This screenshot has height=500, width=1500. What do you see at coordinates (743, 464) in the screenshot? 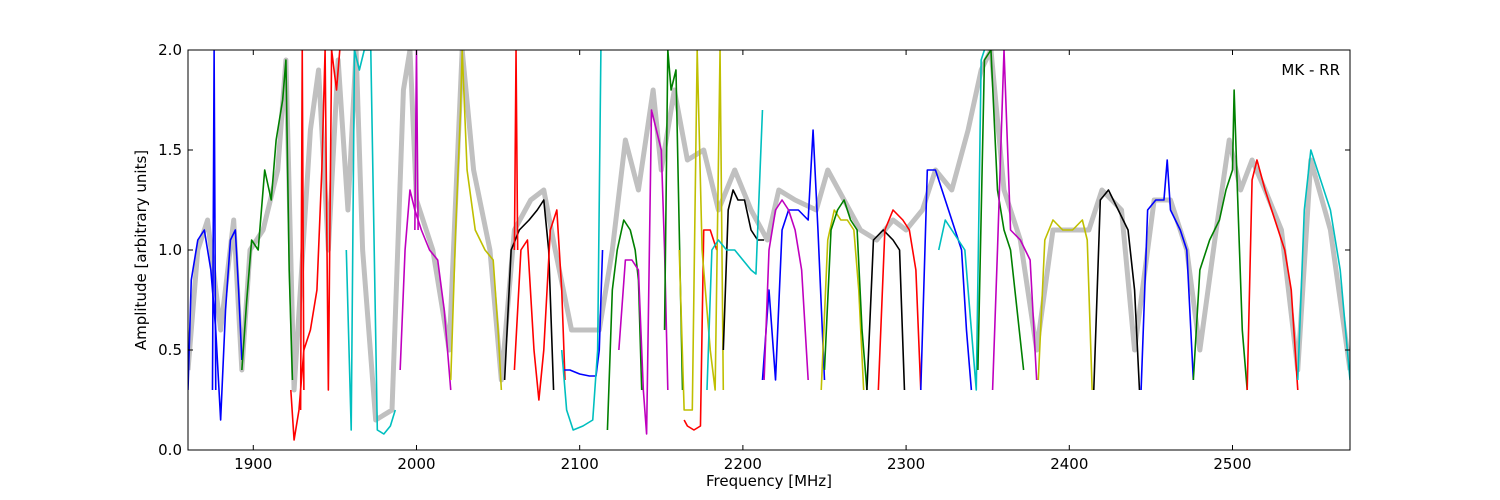
I see `x-tick-label: 2200` at bounding box center [743, 464].